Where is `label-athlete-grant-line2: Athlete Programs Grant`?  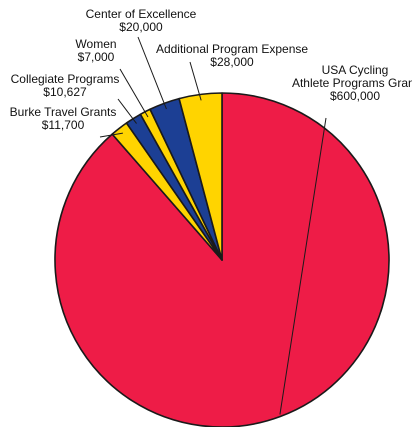
label-athlete-grant-line2: Athlete Programs Grant is located at coordinates (352, 83).